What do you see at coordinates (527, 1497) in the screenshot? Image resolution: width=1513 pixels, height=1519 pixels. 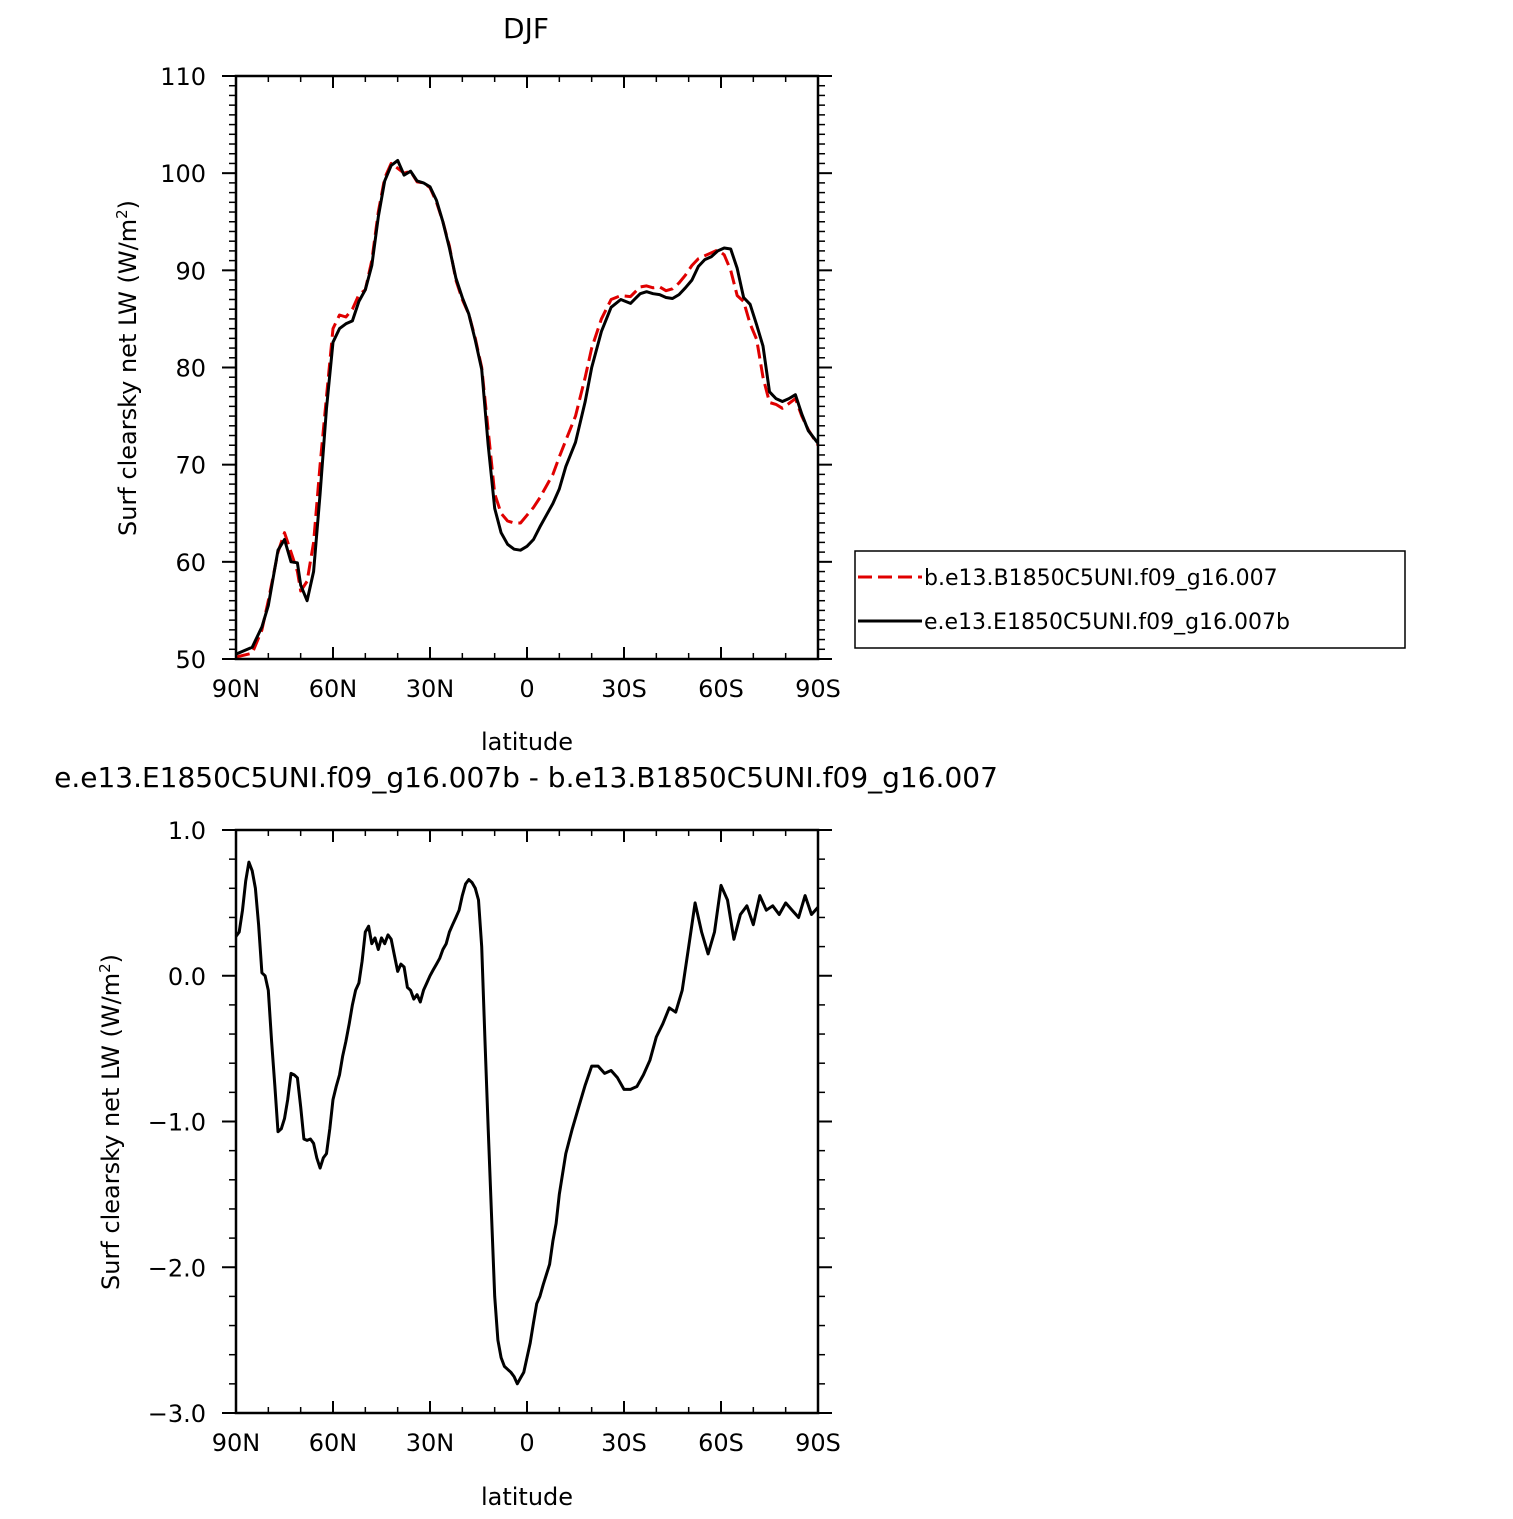 I see `x-axis-title-bottom: latitude` at bounding box center [527, 1497].